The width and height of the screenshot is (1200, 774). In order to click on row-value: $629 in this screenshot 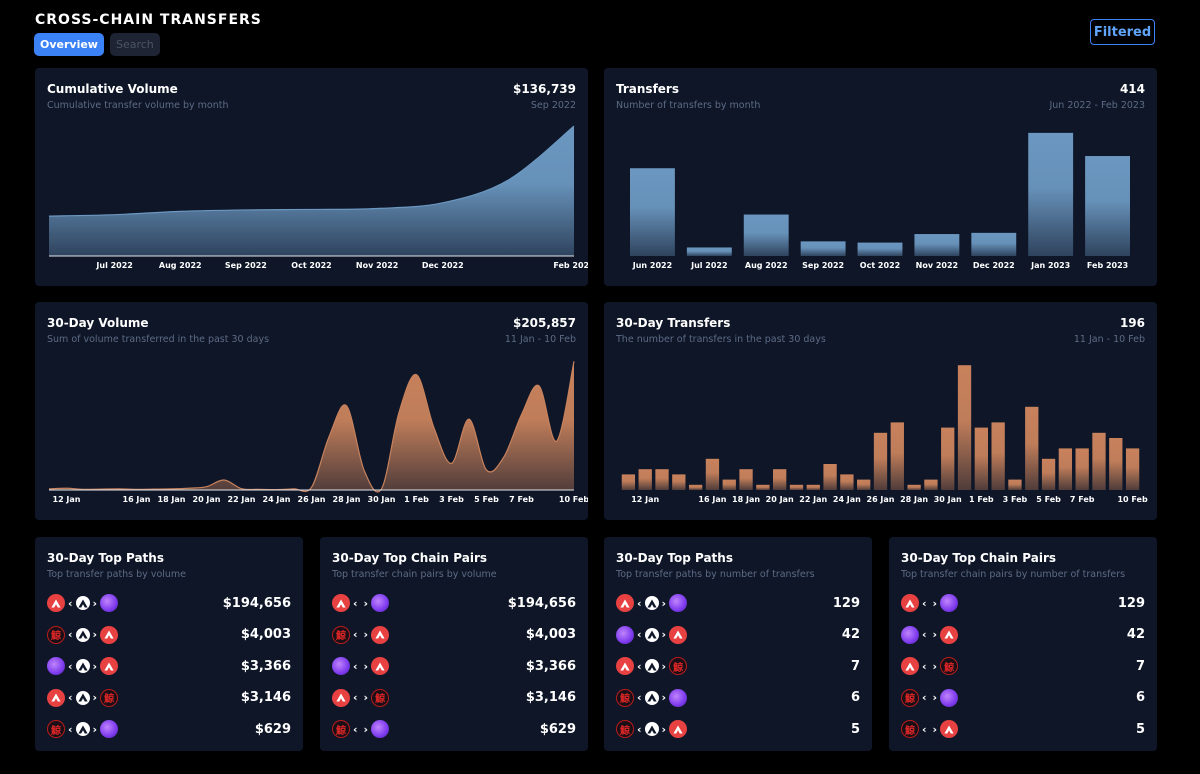, I will do `click(272, 729)`.